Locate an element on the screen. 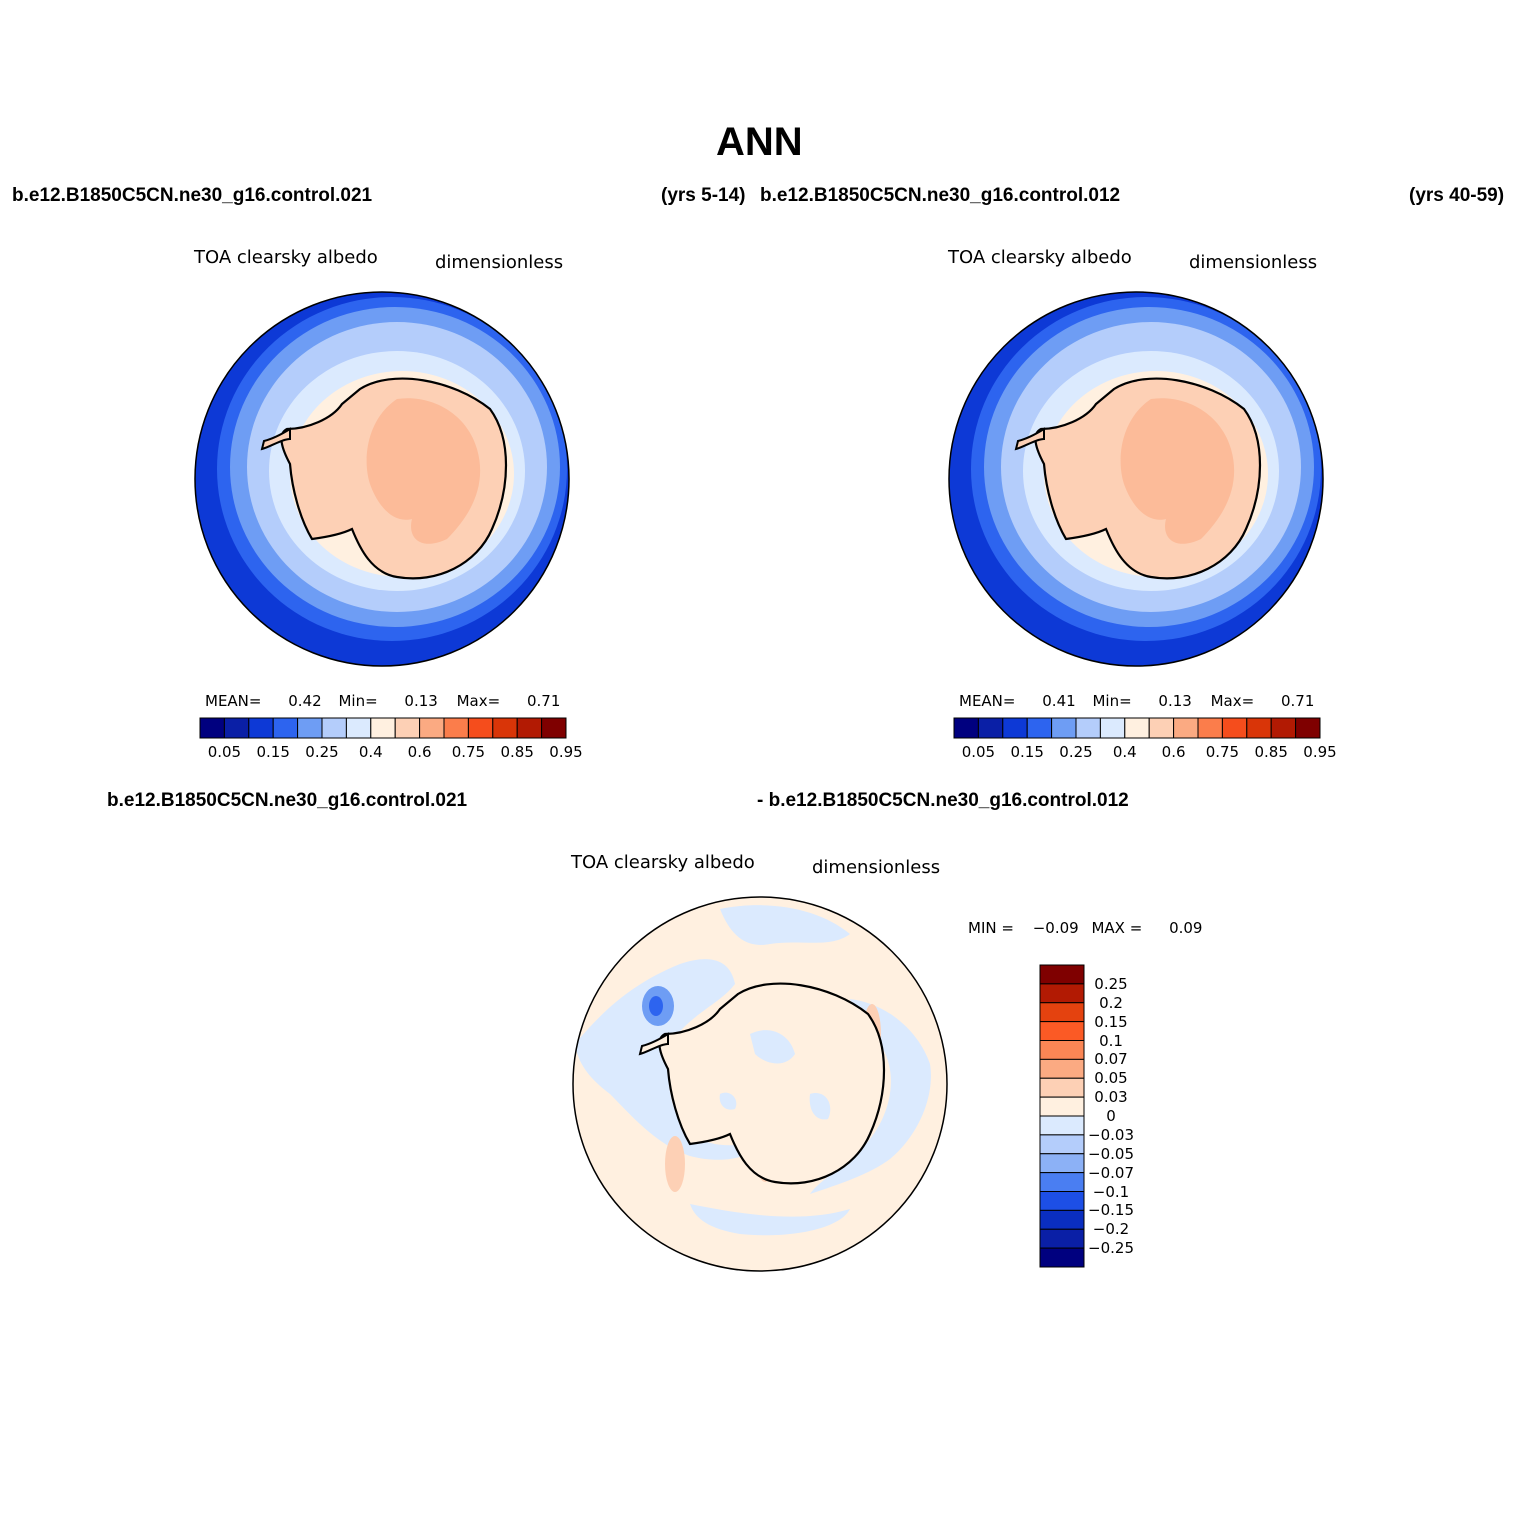 The image size is (1519, 1519). diff-colorbar-tick-label: −0.05 is located at coordinates (1111, 1153).